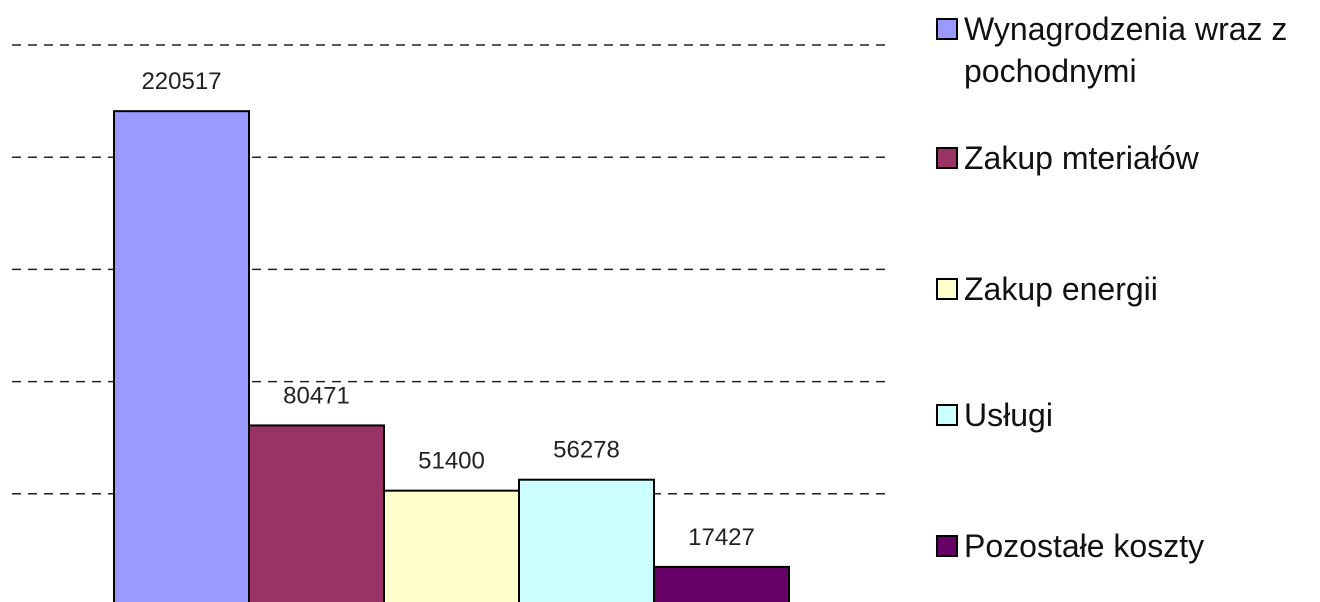  What do you see at coordinates (1008, 415) in the screenshot?
I see `legend-label: Usługi` at bounding box center [1008, 415].